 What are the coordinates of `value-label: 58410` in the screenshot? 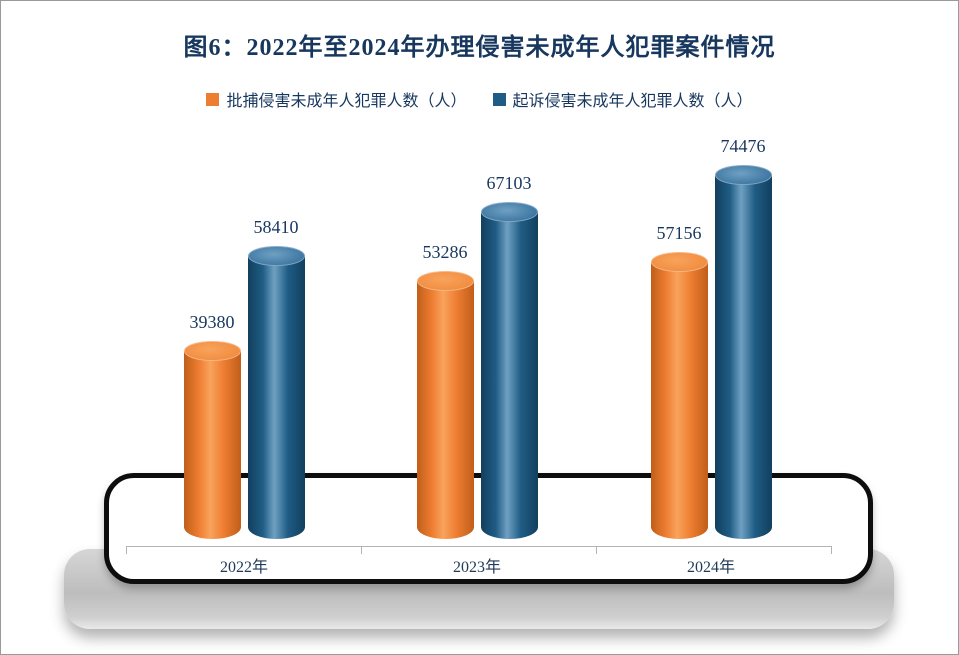 It's located at (276, 227).